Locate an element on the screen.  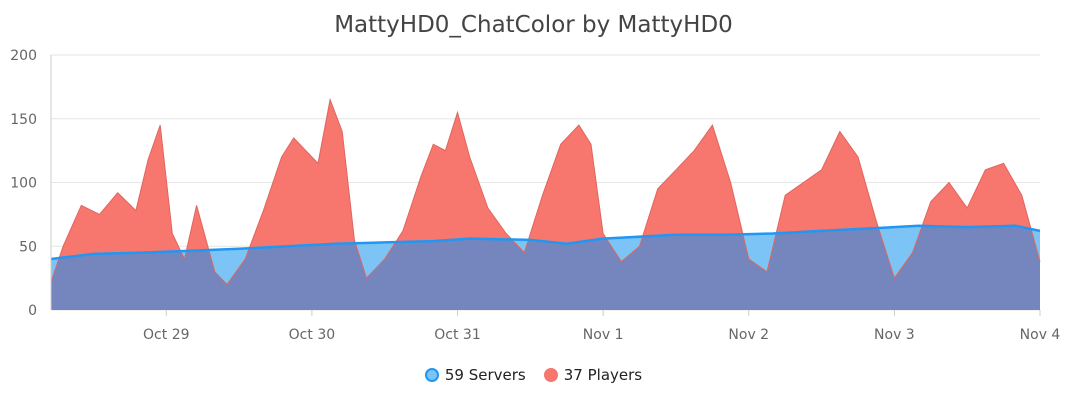
y-tick-label: 200 is located at coordinates (23, 56).